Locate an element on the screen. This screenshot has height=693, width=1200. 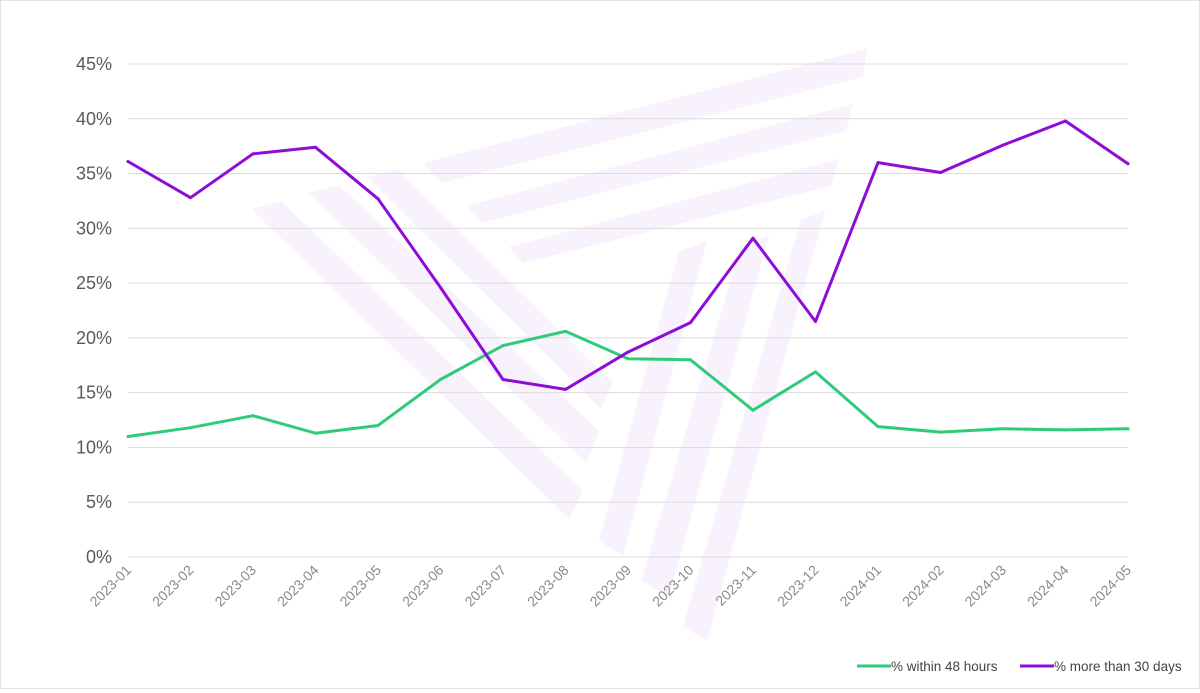
y-tick-label: 10% is located at coordinates (94, 447).